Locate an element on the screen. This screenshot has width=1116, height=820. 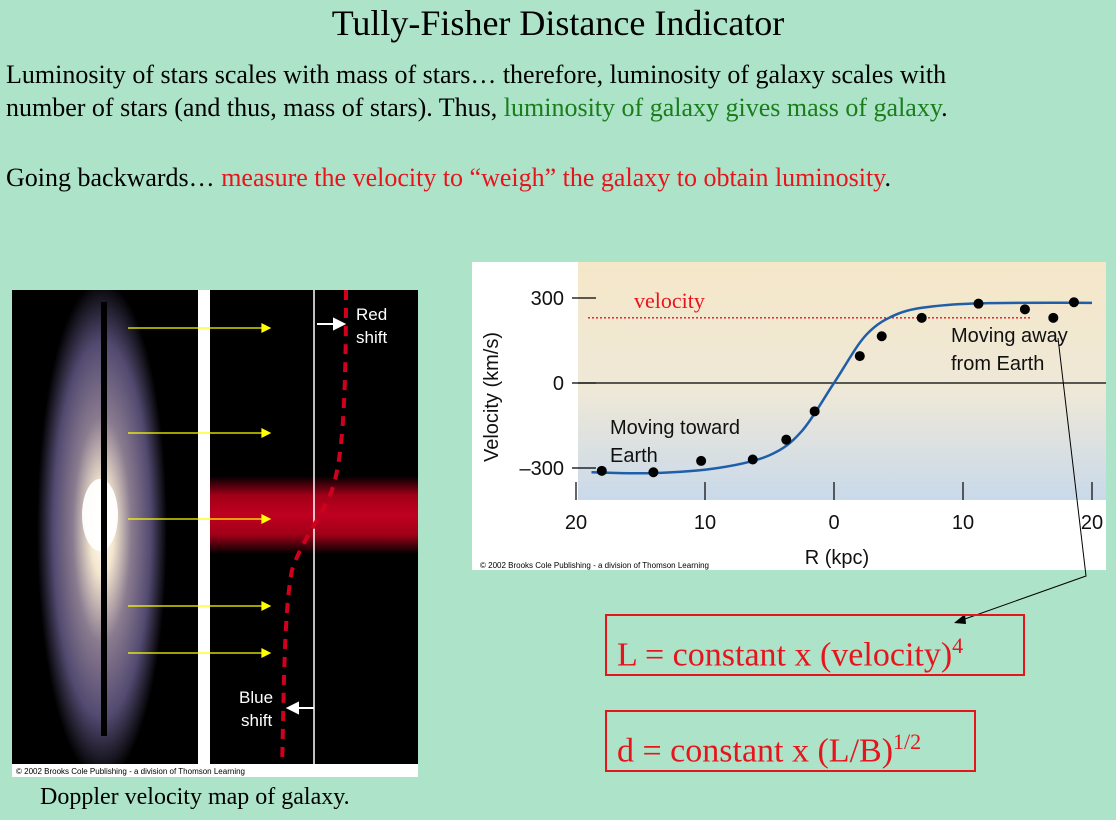
away-label-1: Moving away is located at coordinates (1009, 336).